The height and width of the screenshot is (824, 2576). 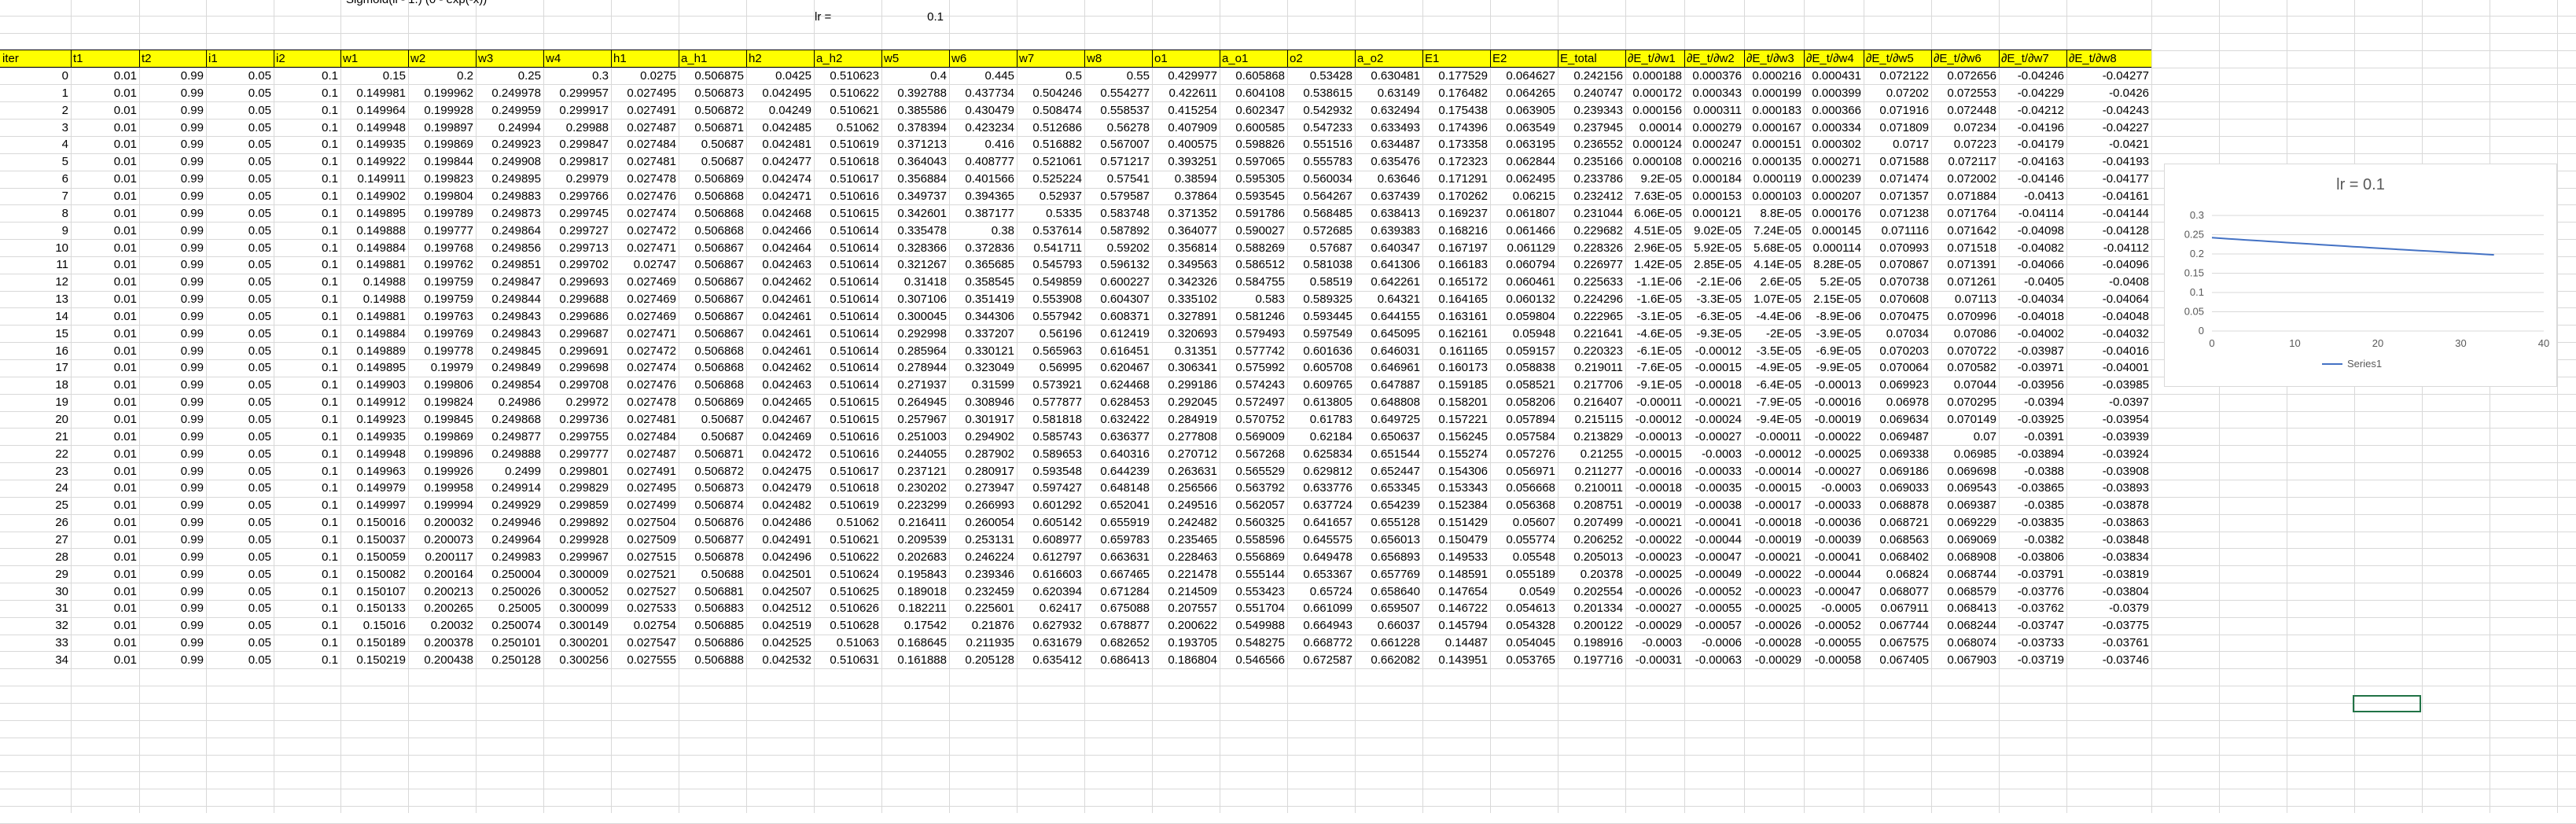 I want to click on data-cell: 0.042471, so click(x=786, y=196).